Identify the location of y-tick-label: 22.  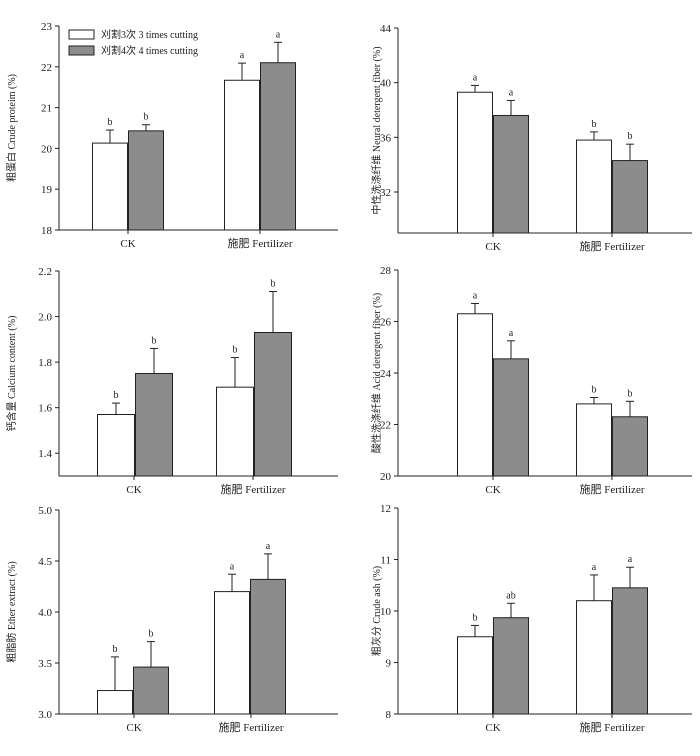
(46, 68).